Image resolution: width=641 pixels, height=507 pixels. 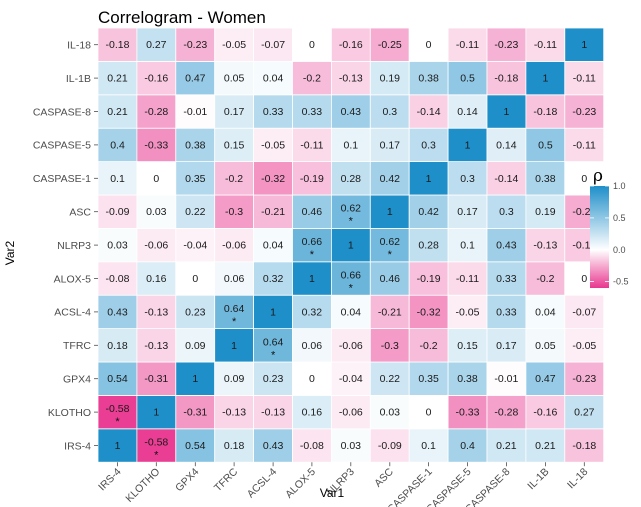 I want to click on cell-value-label: 0.04, so click(x=351, y=312).